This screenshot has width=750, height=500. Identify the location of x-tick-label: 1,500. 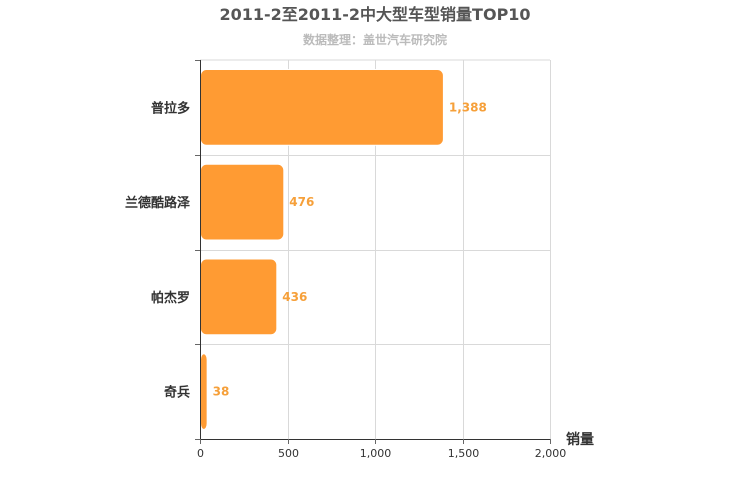
(464, 453).